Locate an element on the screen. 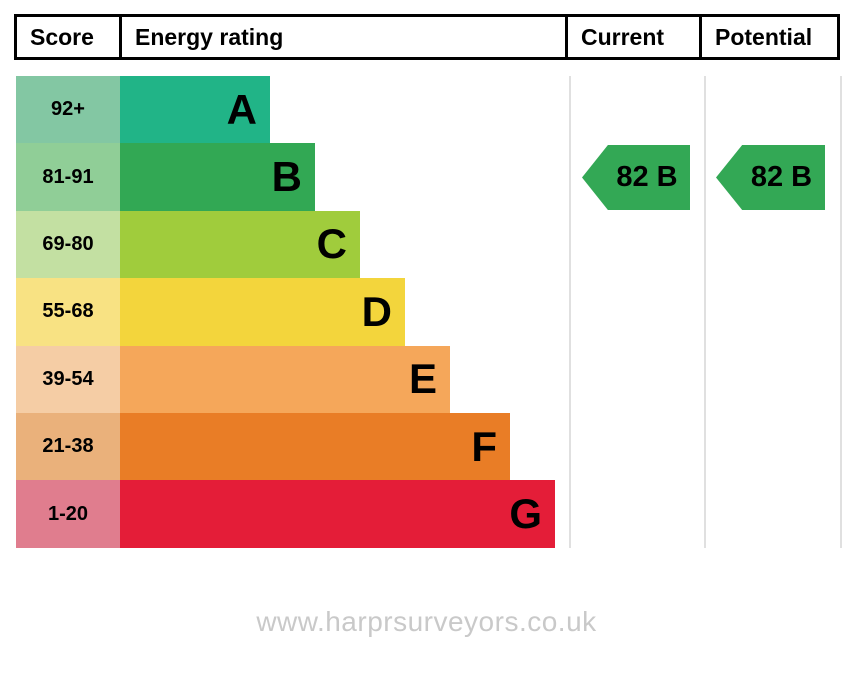  current-column-left-line is located at coordinates (570, 312).